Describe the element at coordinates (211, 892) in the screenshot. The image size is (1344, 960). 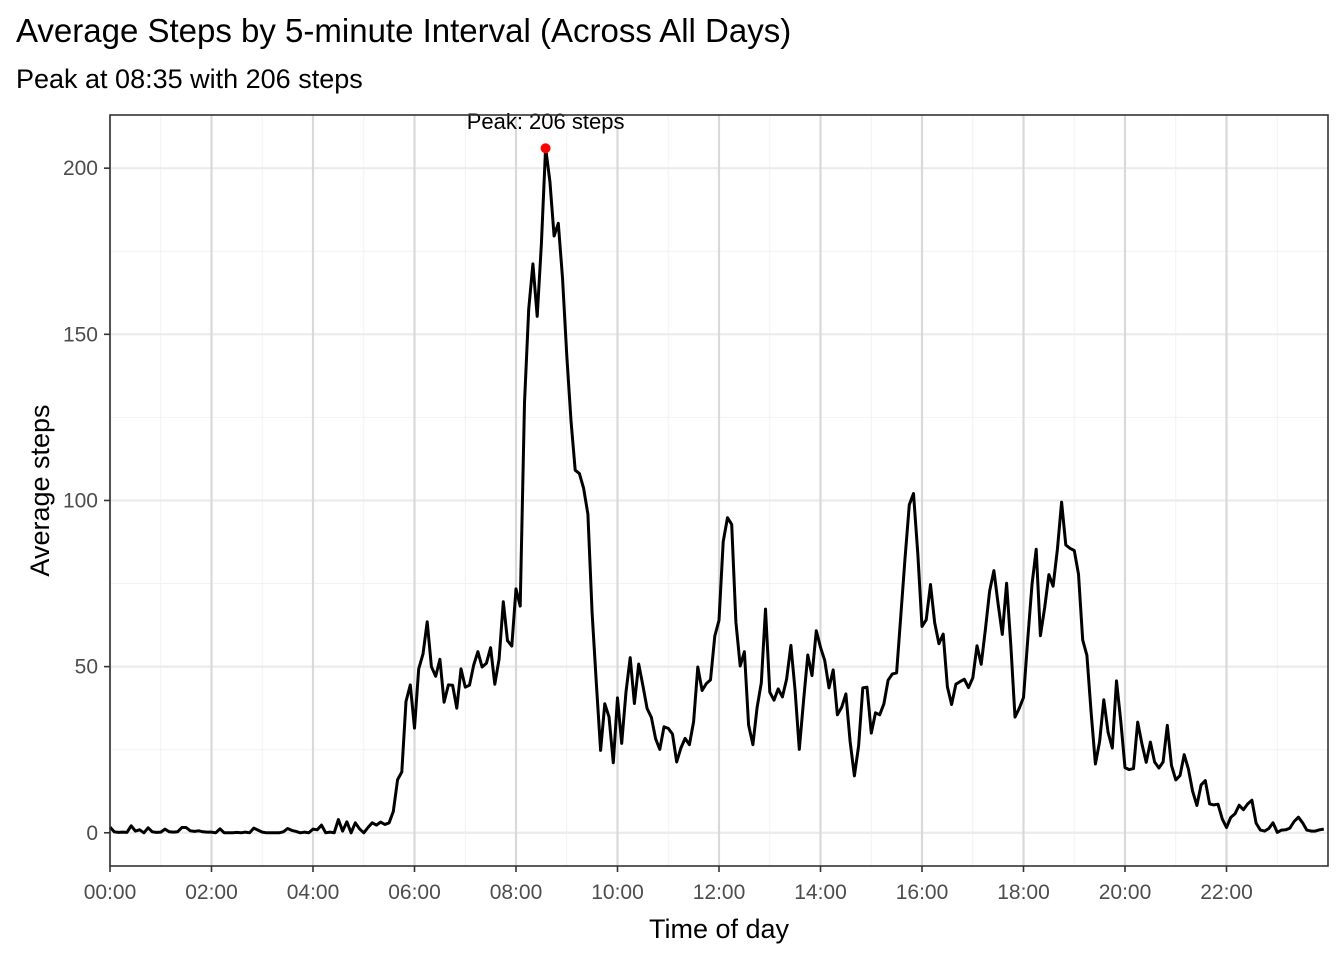
I see `x-tick-label: 02:00` at that location.